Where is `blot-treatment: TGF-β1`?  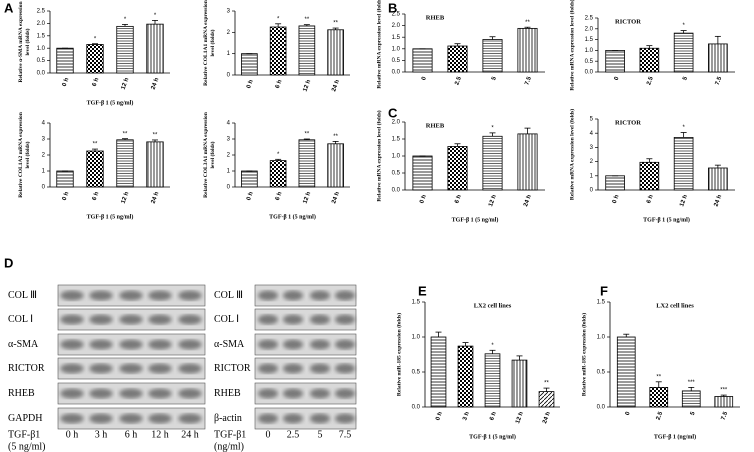
blot-treatment: TGF-β1 is located at coordinates (230, 434).